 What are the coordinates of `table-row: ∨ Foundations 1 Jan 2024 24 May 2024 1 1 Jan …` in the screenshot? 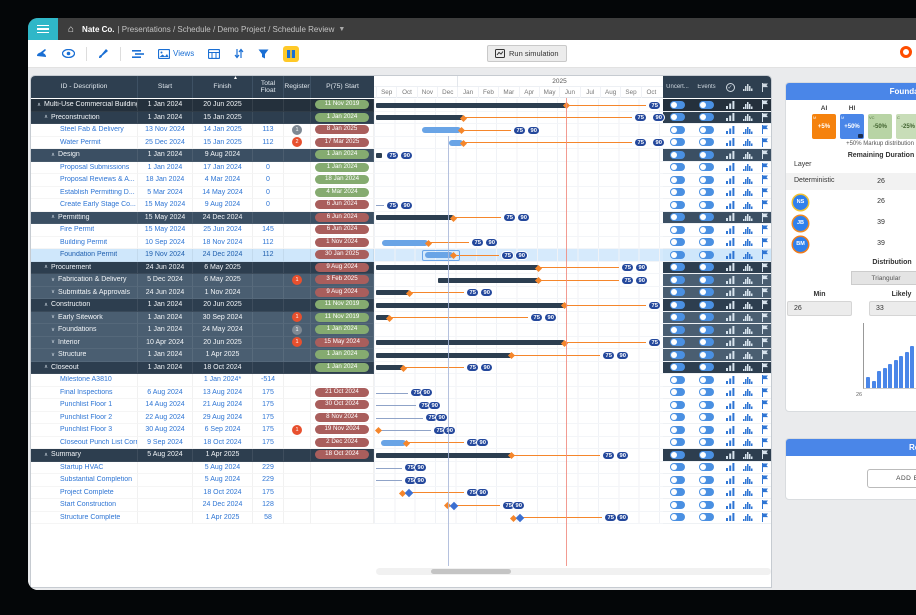 It's located at (401, 330).